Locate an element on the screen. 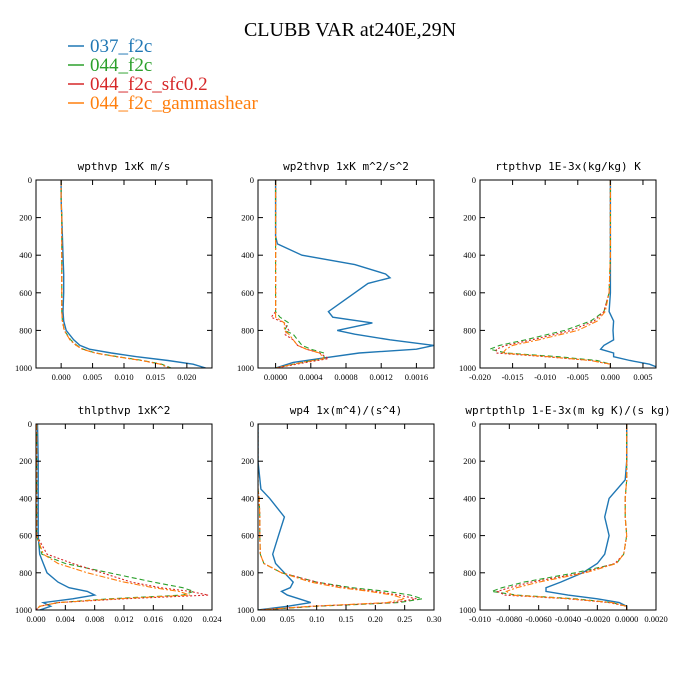  ytick-label-2-1: 200 is located at coordinates (469, 218).